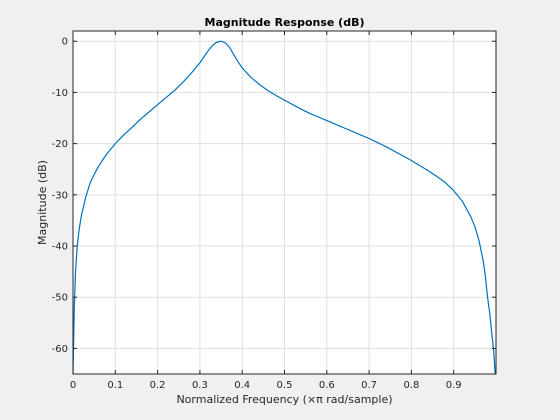  What do you see at coordinates (200, 385) in the screenshot?
I see `x-tick-label: 0.3` at bounding box center [200, 385].